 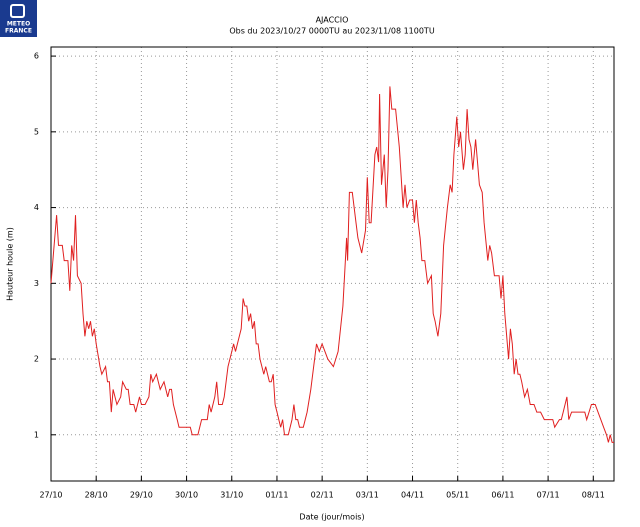 What do you see at coordinates (36, 359) in the screenshot?
I see `y-tick-label: 2` at bounding box center [36, 359].